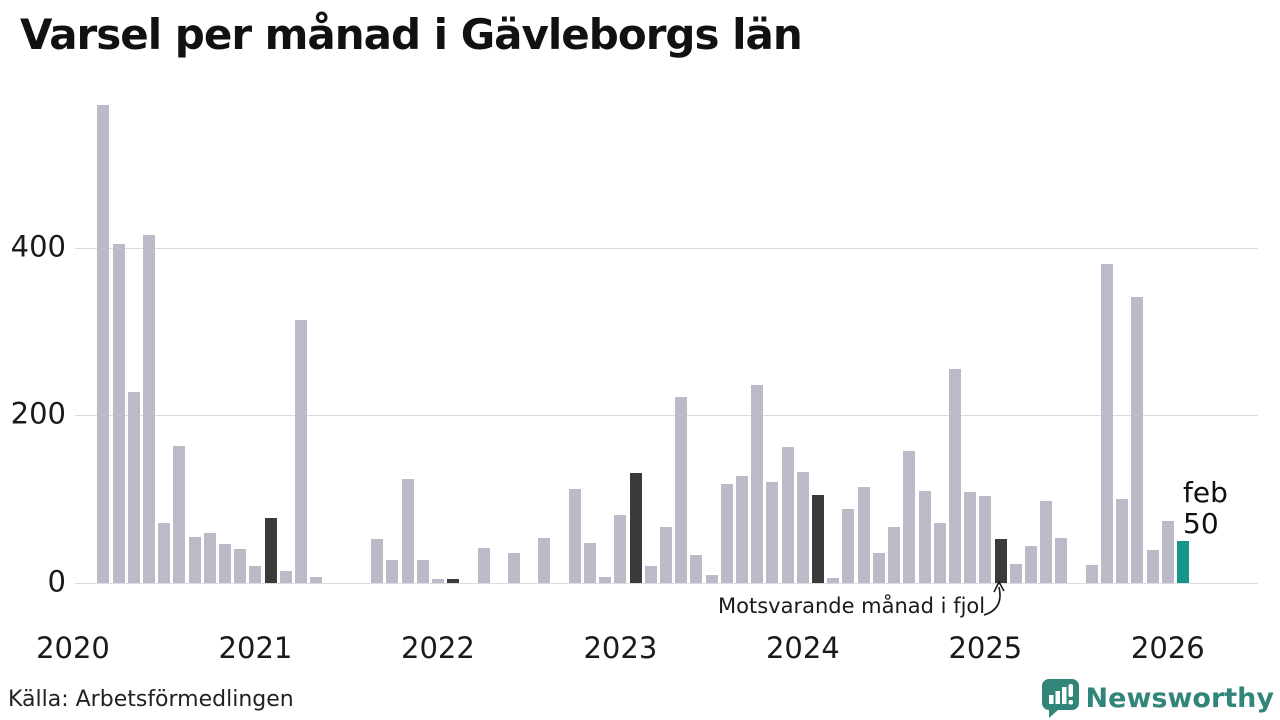  I want to click on x-axis-year-label: 2023, so click(620, 648).